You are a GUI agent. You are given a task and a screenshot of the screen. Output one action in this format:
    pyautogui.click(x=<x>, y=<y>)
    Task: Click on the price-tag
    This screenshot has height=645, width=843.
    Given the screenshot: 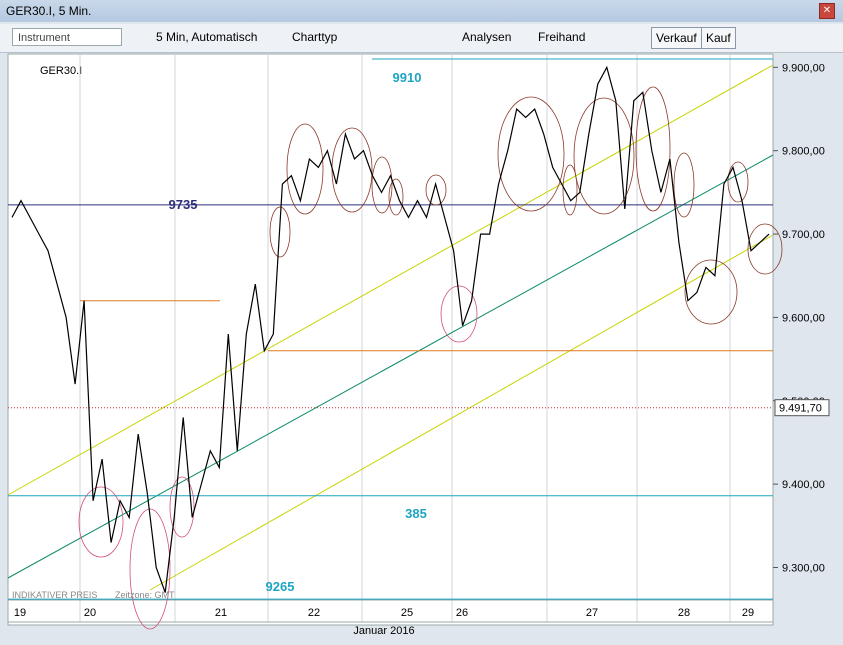 What is the action you would take?
    pyautogui.click(x=802, y=408)
    